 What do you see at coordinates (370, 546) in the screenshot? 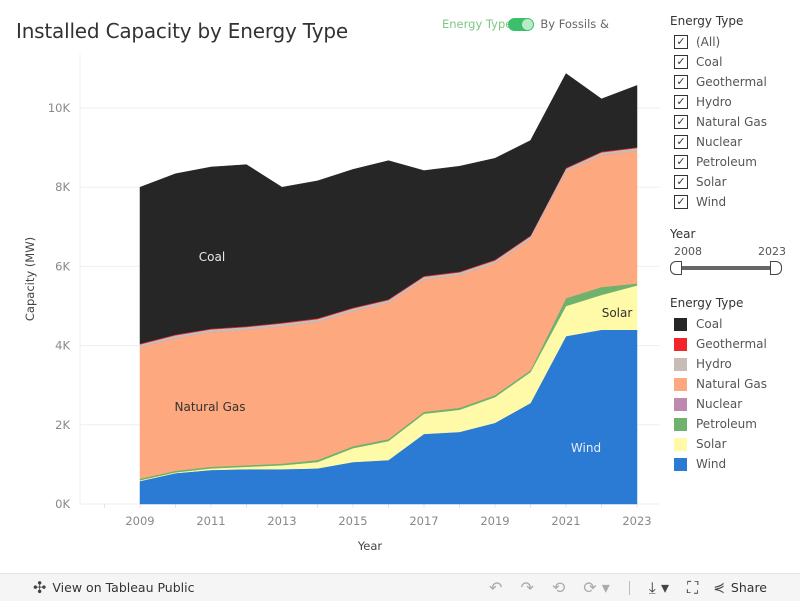
I see `x-axis-title: Year` at bounding box center [370, 546].